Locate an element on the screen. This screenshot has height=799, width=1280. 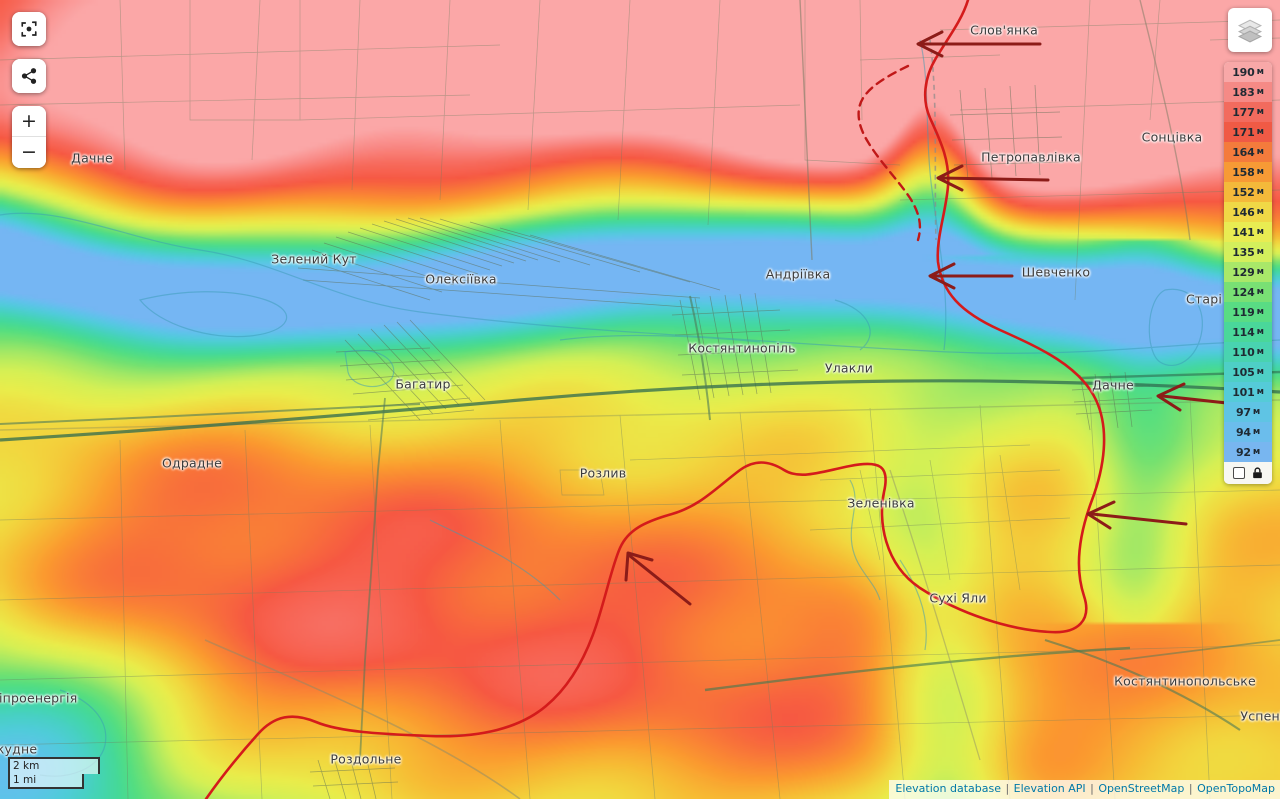
legend-row: 97 м is located at coordinates (1248, 412).